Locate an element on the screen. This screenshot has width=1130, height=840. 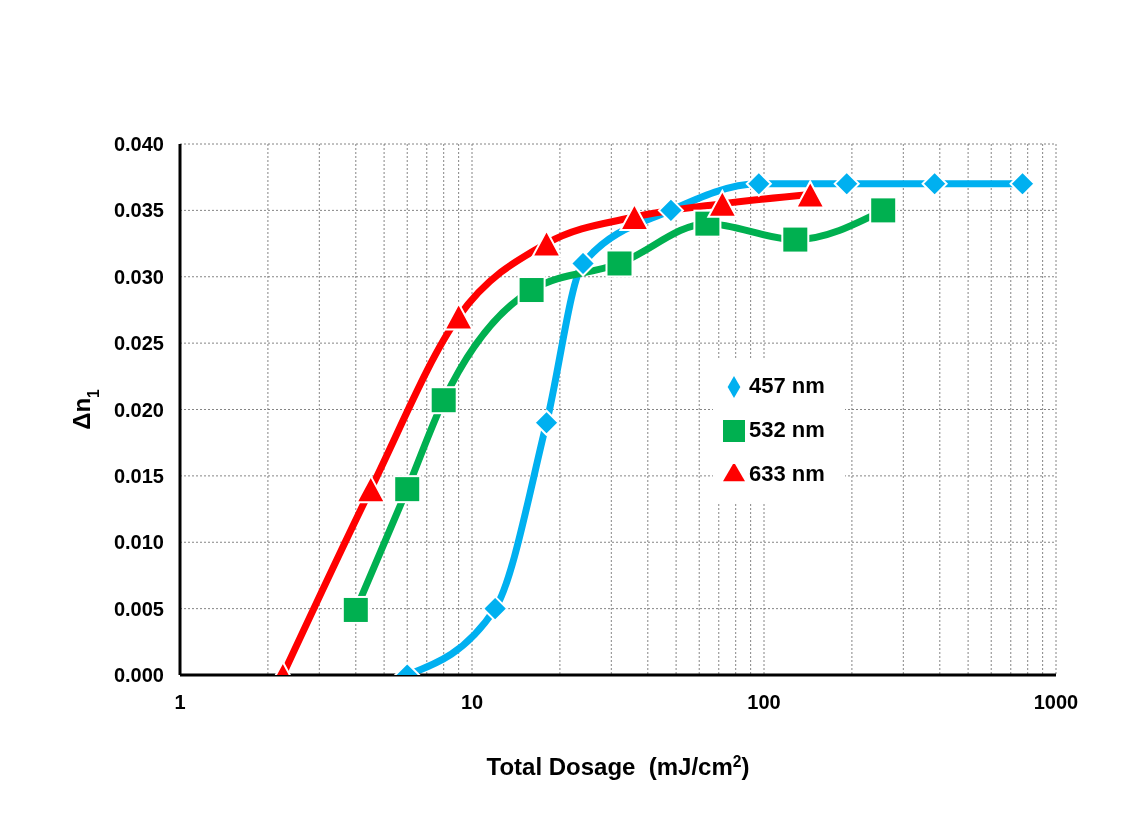
y-tick-label: 0.040 is located at coordinates (138, 144).